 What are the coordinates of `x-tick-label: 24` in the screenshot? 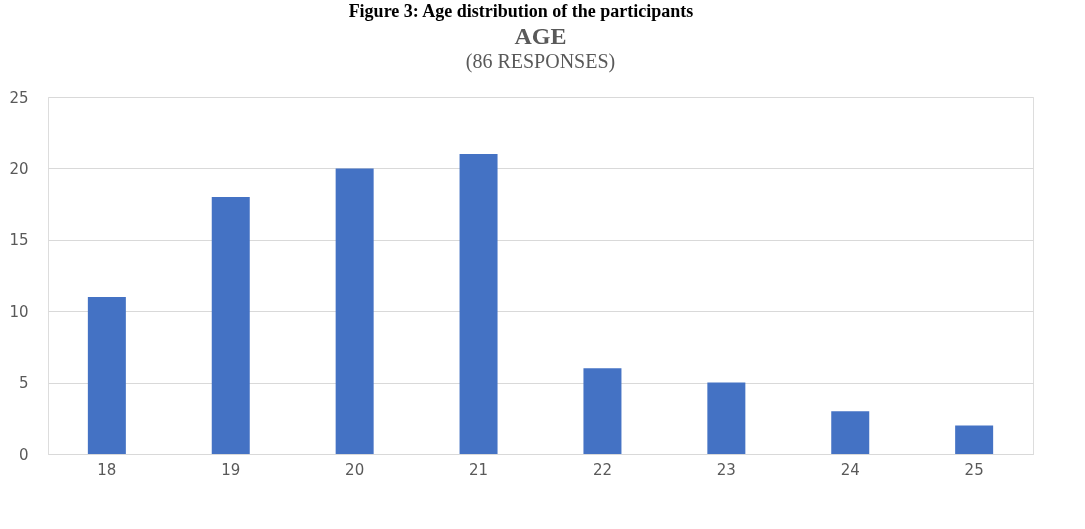 It's located at (850, 469).